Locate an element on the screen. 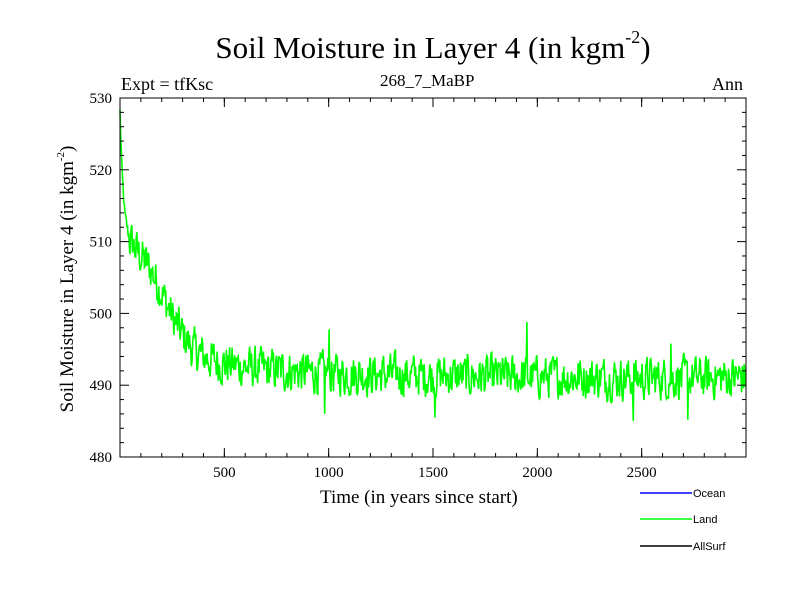  chart-title: Soil Moisture in Layer 4 (in kgm-2) is located at coordinates (433, 45).